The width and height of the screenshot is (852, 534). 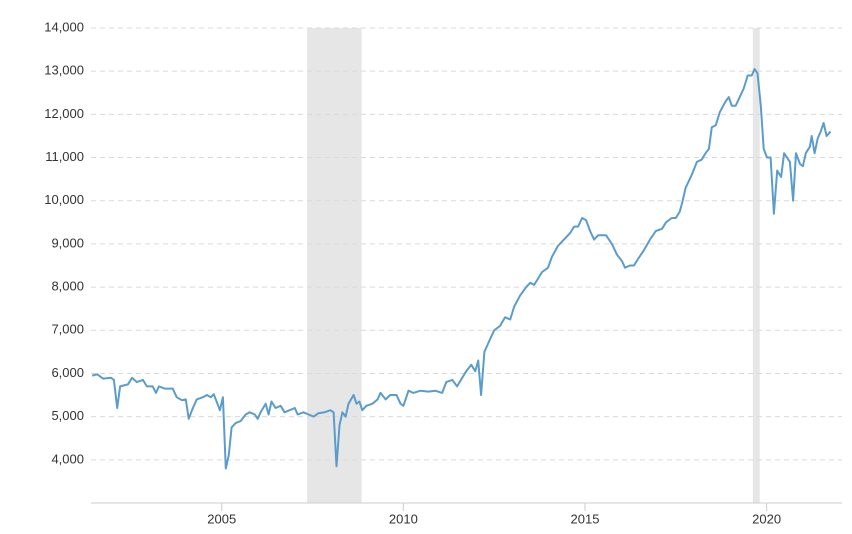 I want to click on y-tick-label: 8,000, so click(x=67, y=286).